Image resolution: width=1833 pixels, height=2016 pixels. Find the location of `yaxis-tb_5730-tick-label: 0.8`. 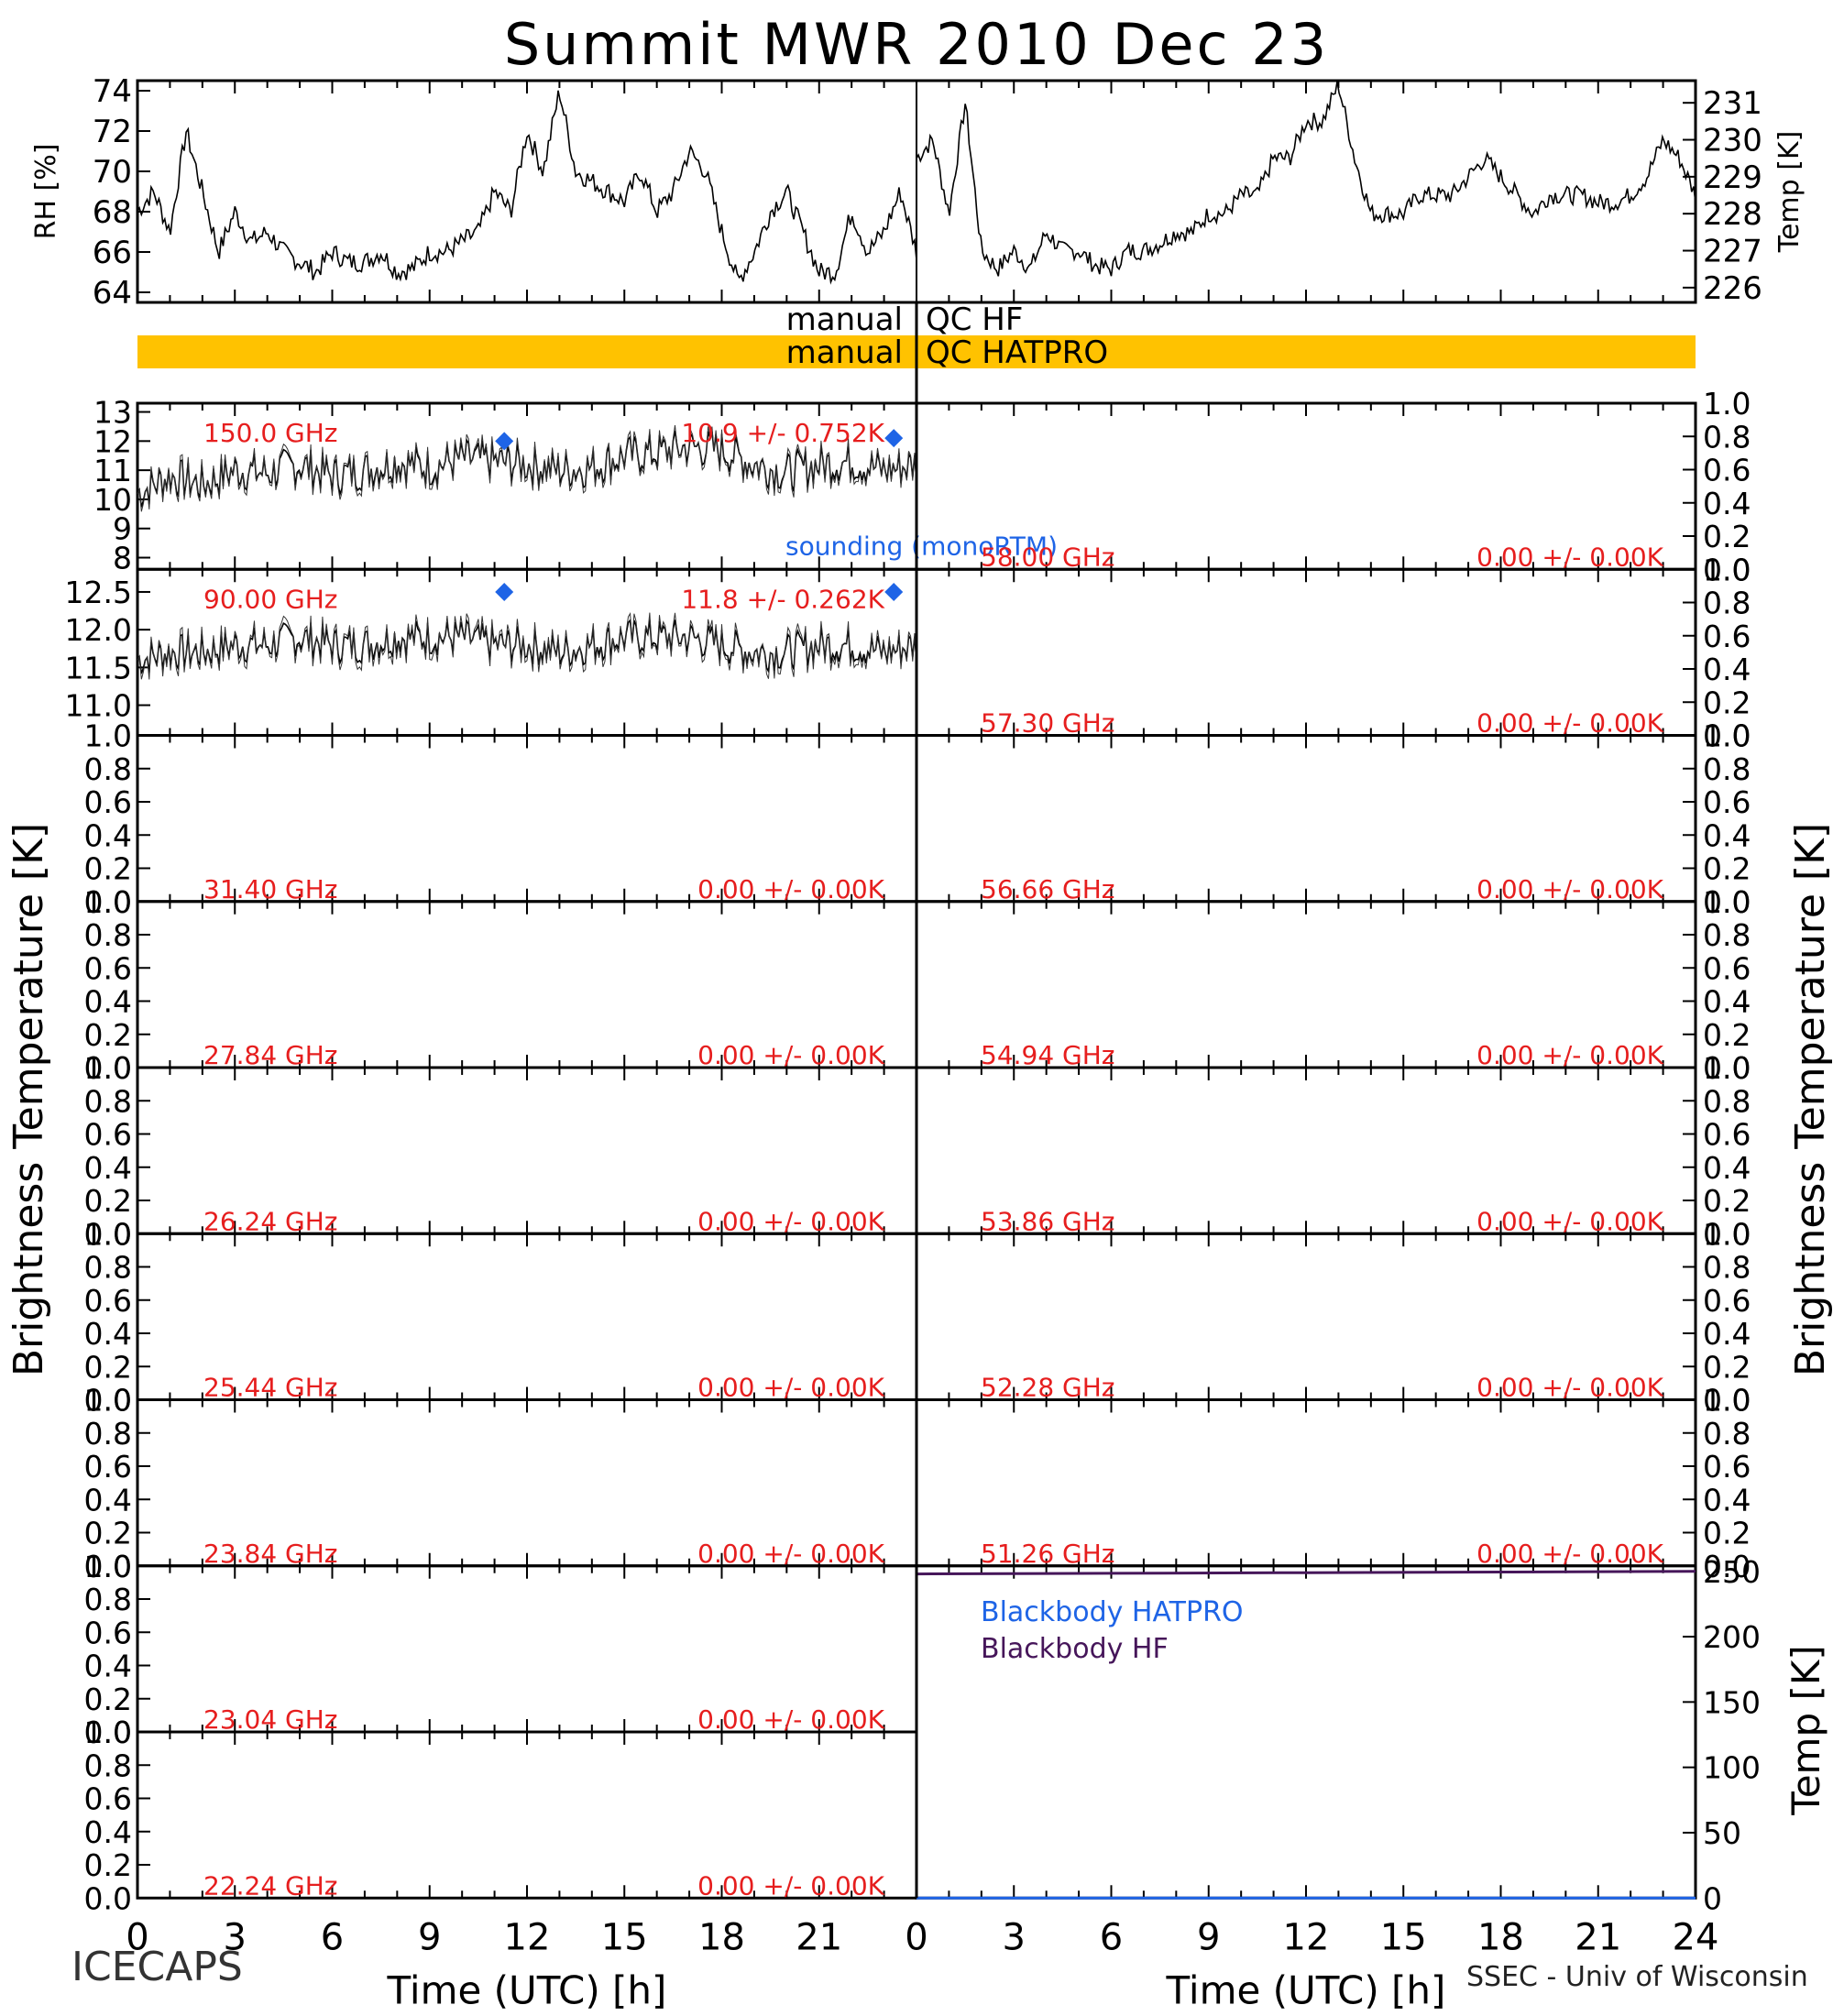

yaxis-tb_5730-tick-label: 0.8 is located at coordinates (1727, 603).